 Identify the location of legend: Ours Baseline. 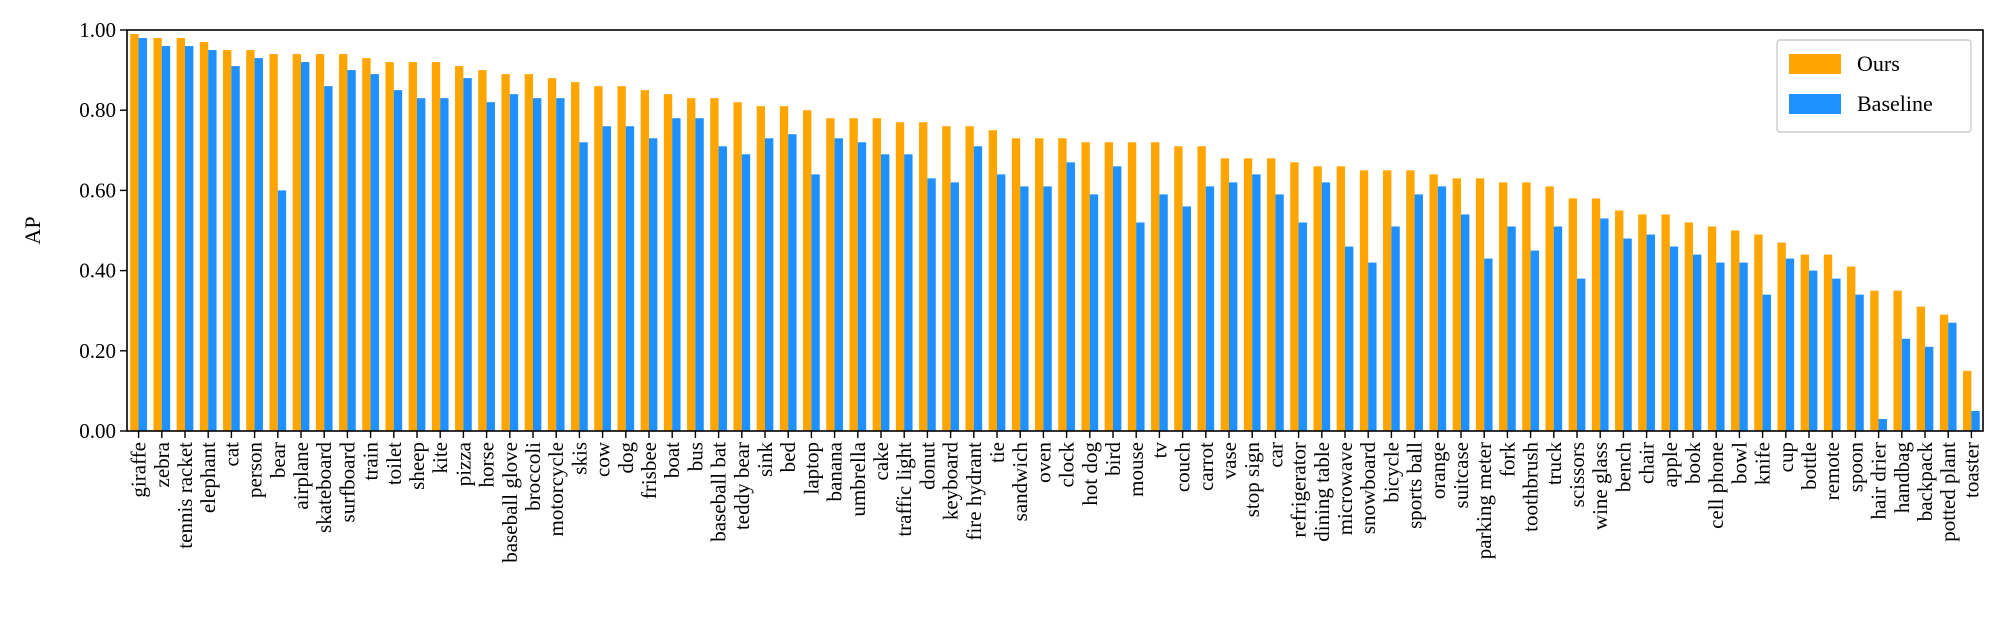
(1874, 86).